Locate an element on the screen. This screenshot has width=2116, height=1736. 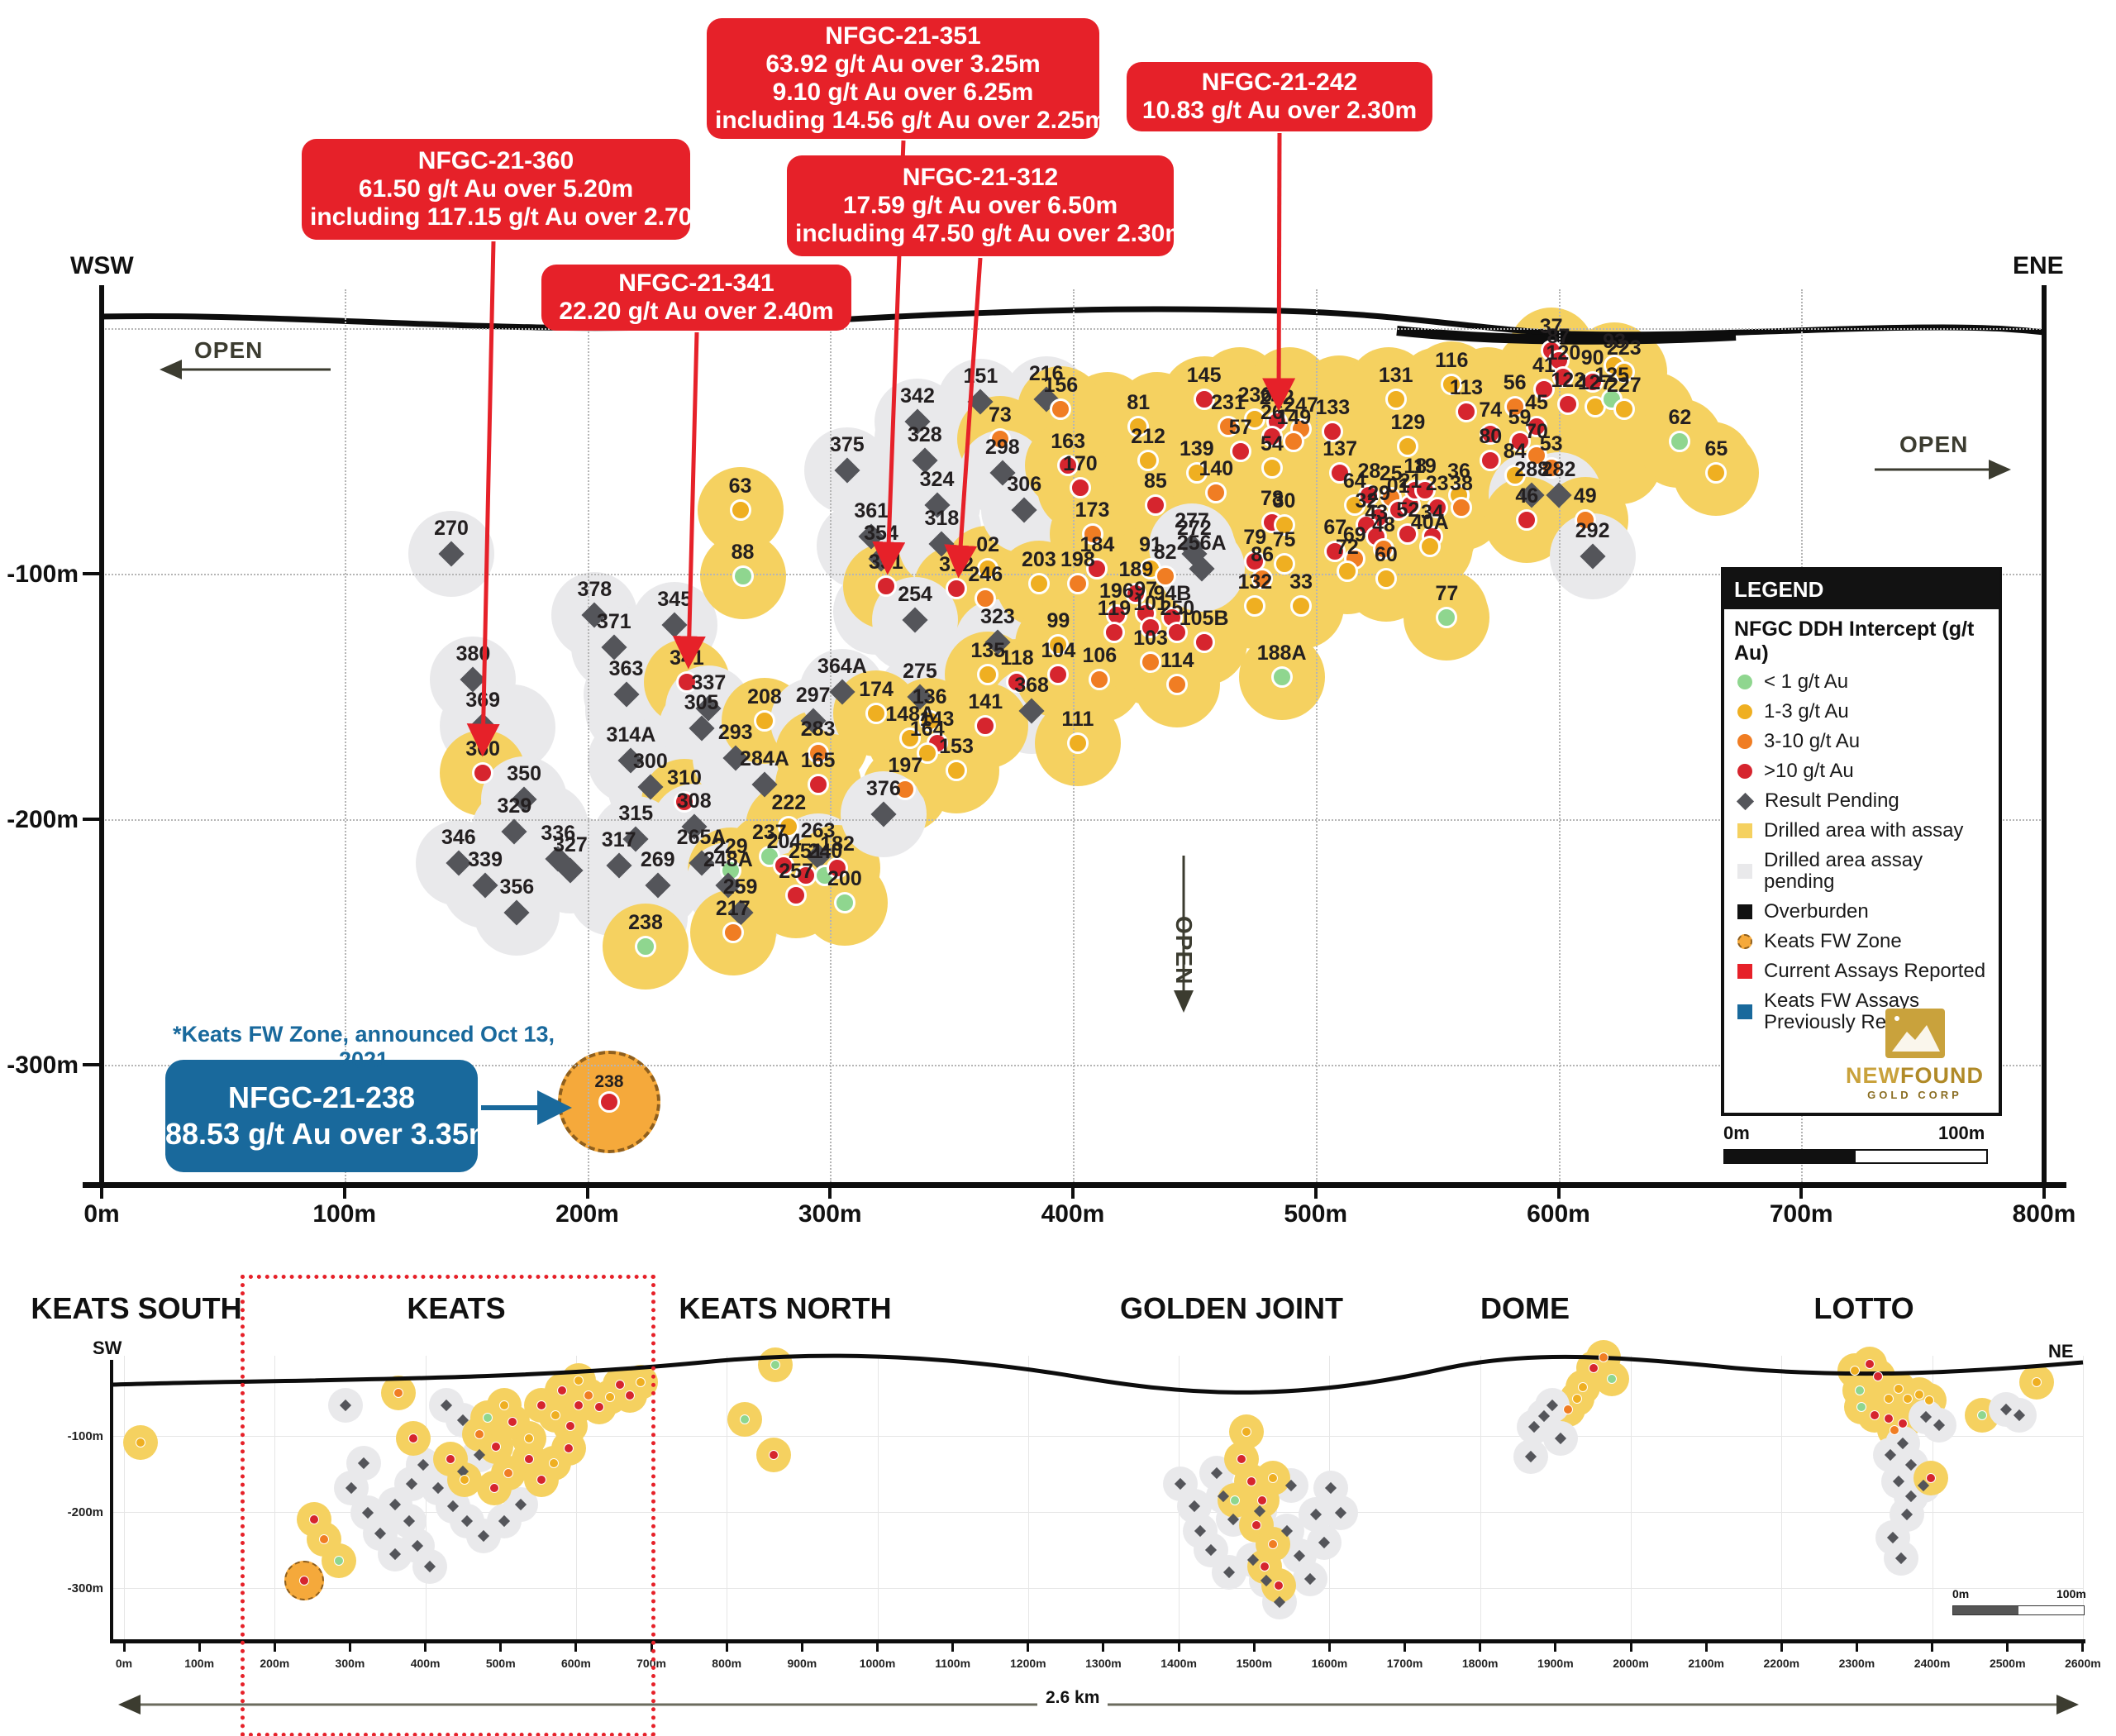
legend-item-label: 1-3 g/t Au is located at coordinates (1806, 711).